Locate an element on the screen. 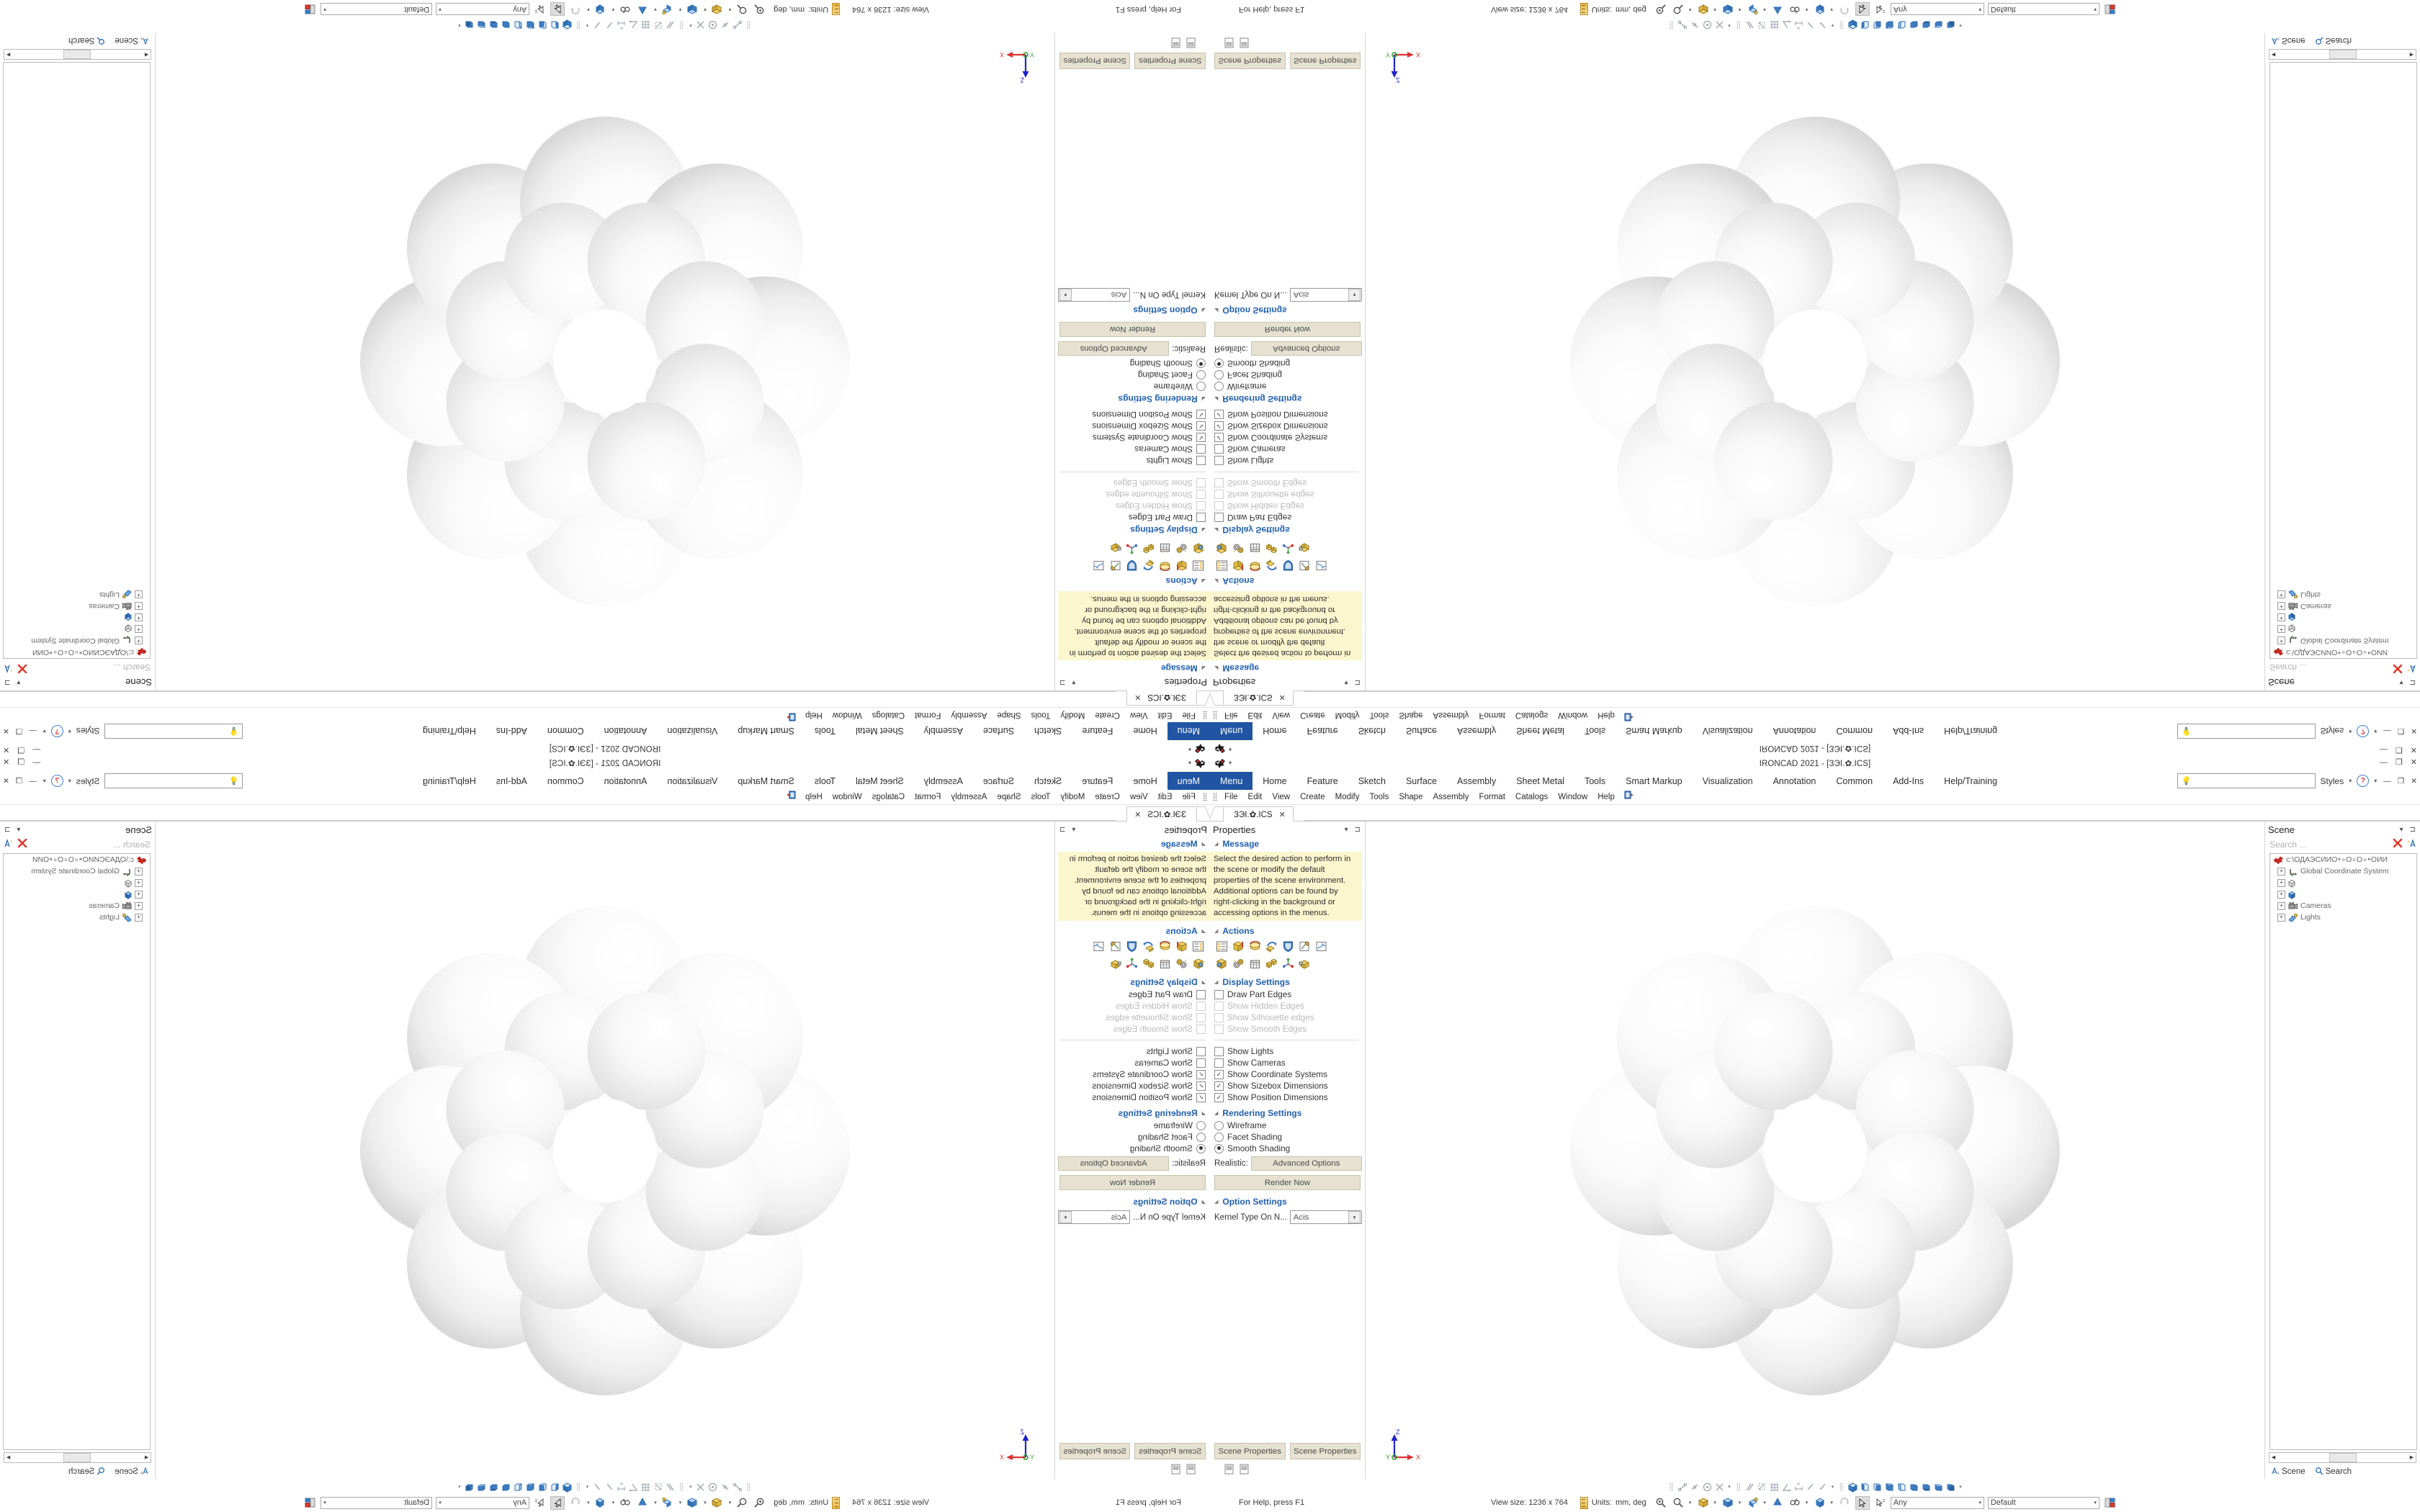 The width and height of the screenshot is (2420, 1512). properties-pin-icon: ⊐ is located at coordinates (1062, 682).